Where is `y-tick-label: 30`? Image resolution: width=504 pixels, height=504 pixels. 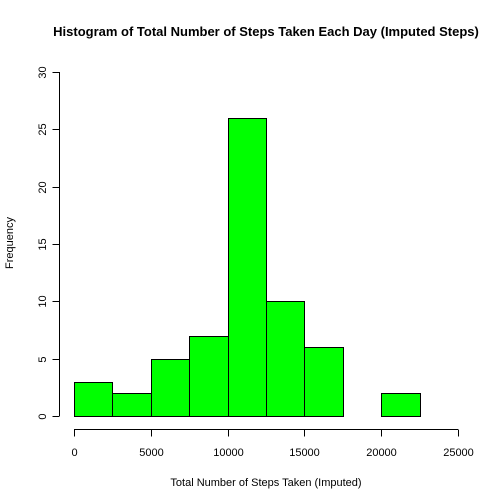 y-tick-label: 30 is located at coordinates (43, 72).